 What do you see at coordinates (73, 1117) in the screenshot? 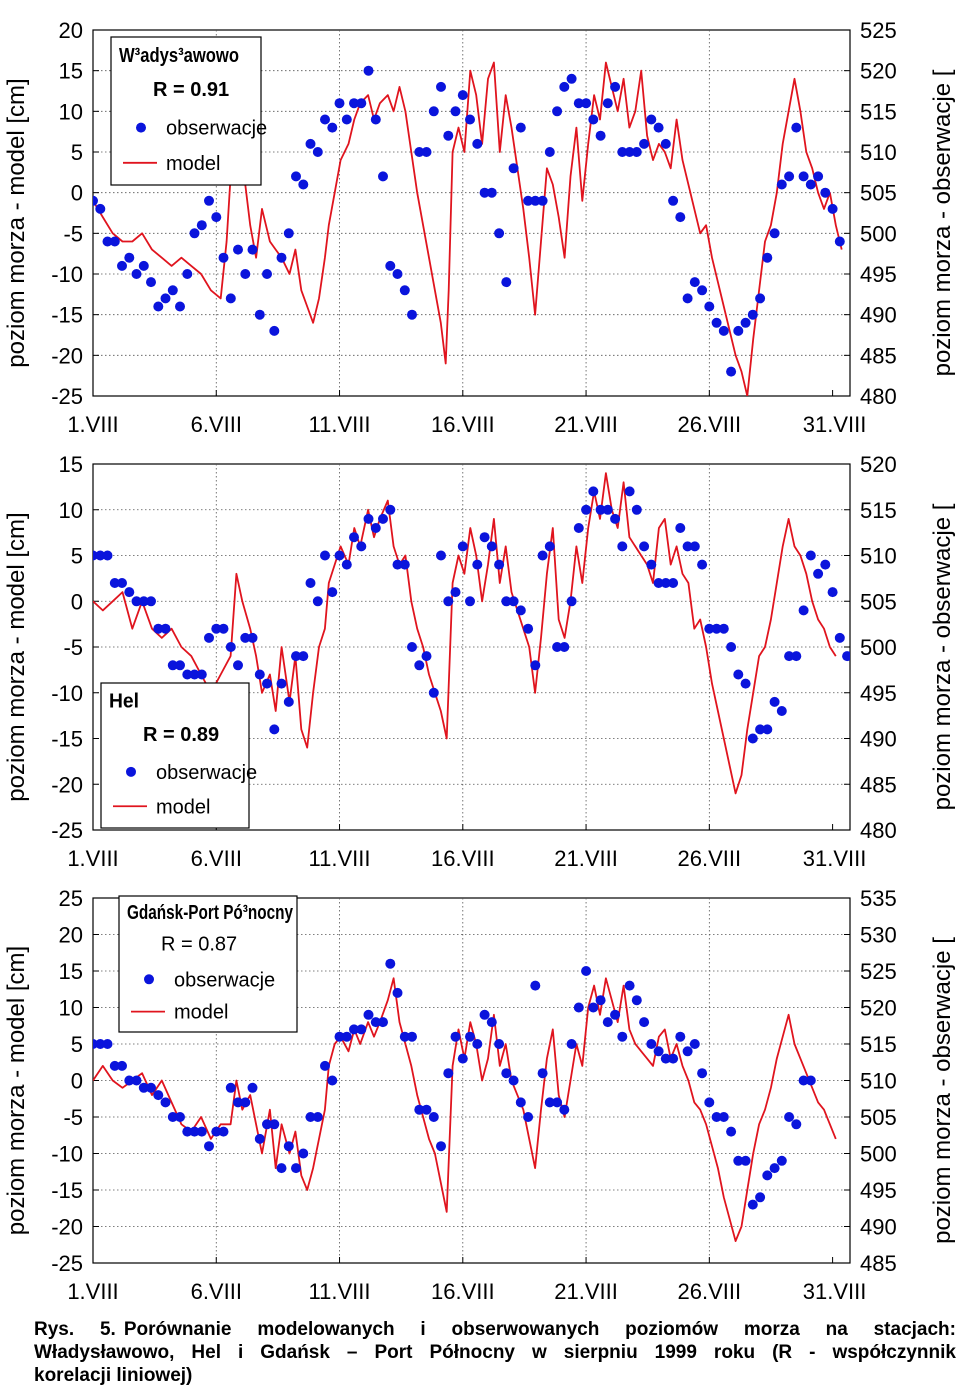
I see `y-tick-label-left: -5` at bounding box center [73, 1117].